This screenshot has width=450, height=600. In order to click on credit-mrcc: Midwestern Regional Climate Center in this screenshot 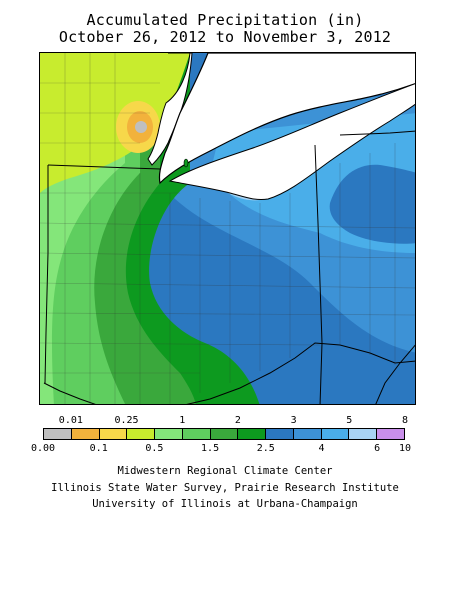, I will do `click(225, 471)`.